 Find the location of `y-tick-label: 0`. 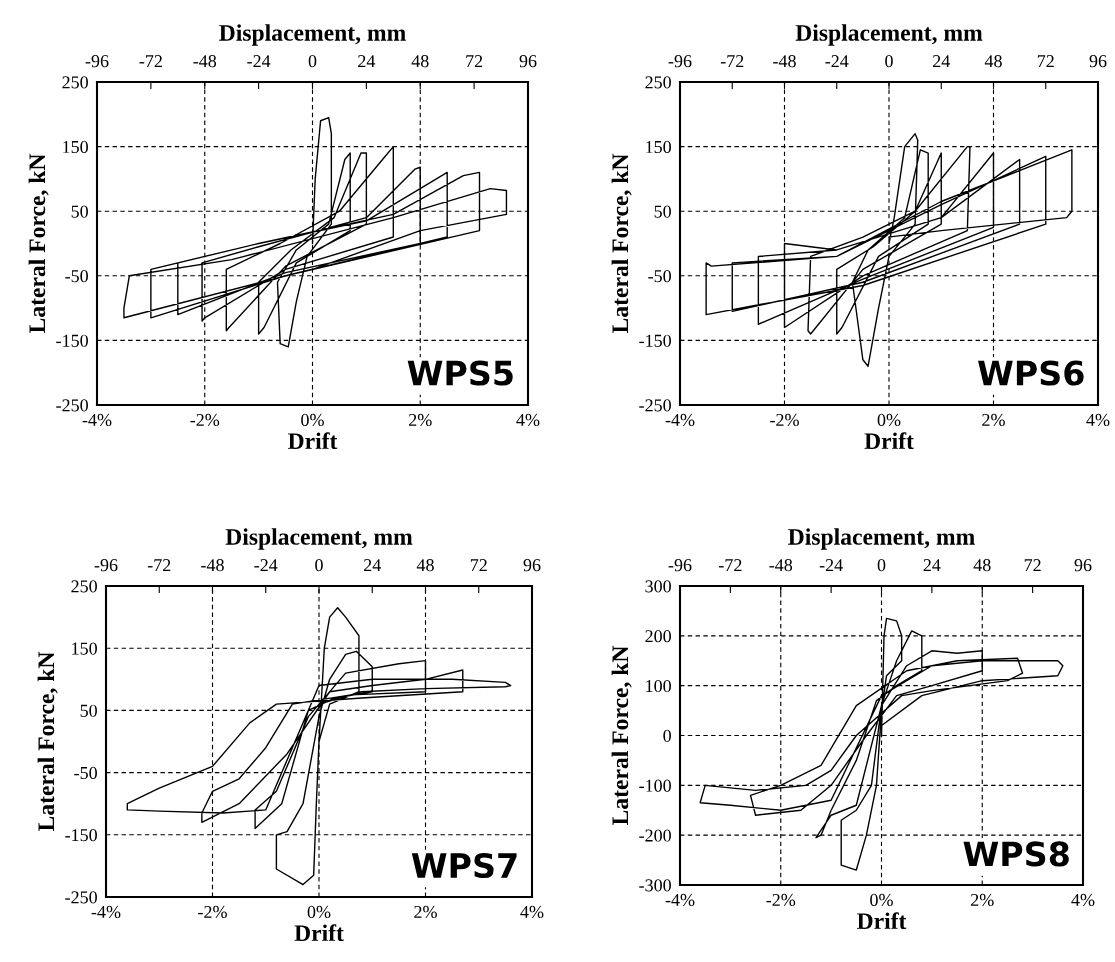

y-tick-label: 0 is located at coordinates (667, 735).